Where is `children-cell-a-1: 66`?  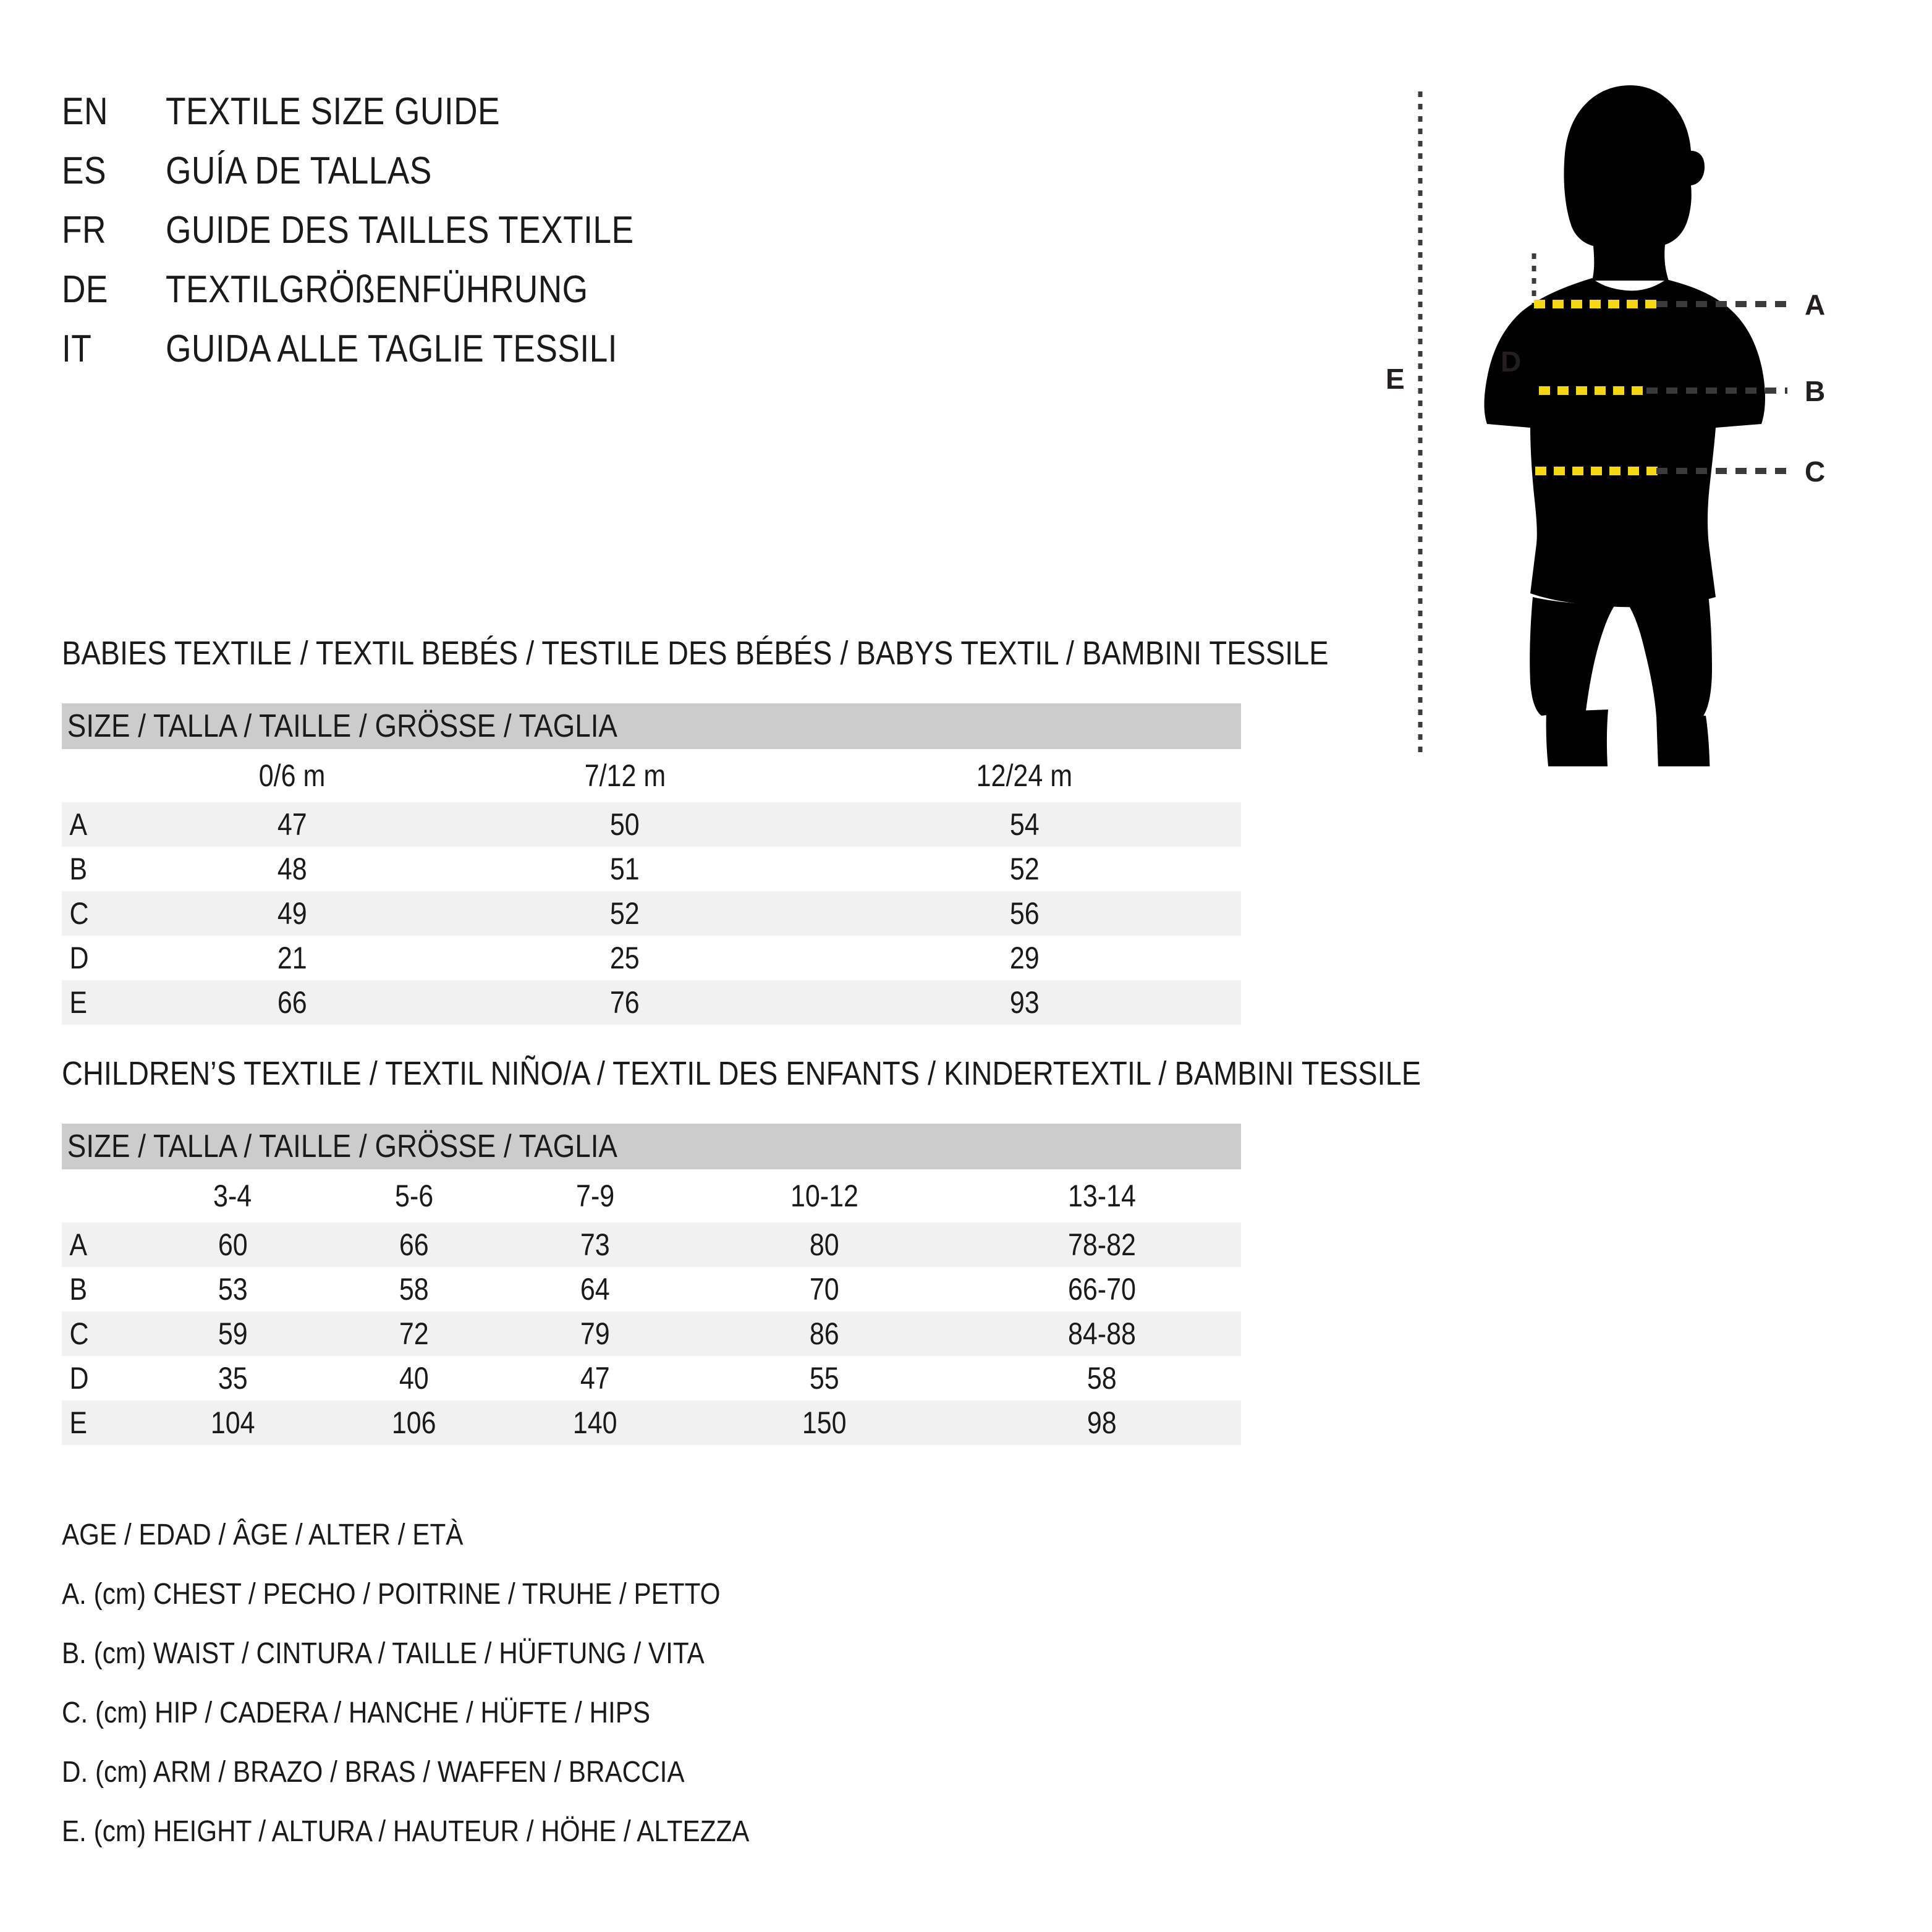
children-cell-a-1: 66 is located at coordinates (414, 1244).